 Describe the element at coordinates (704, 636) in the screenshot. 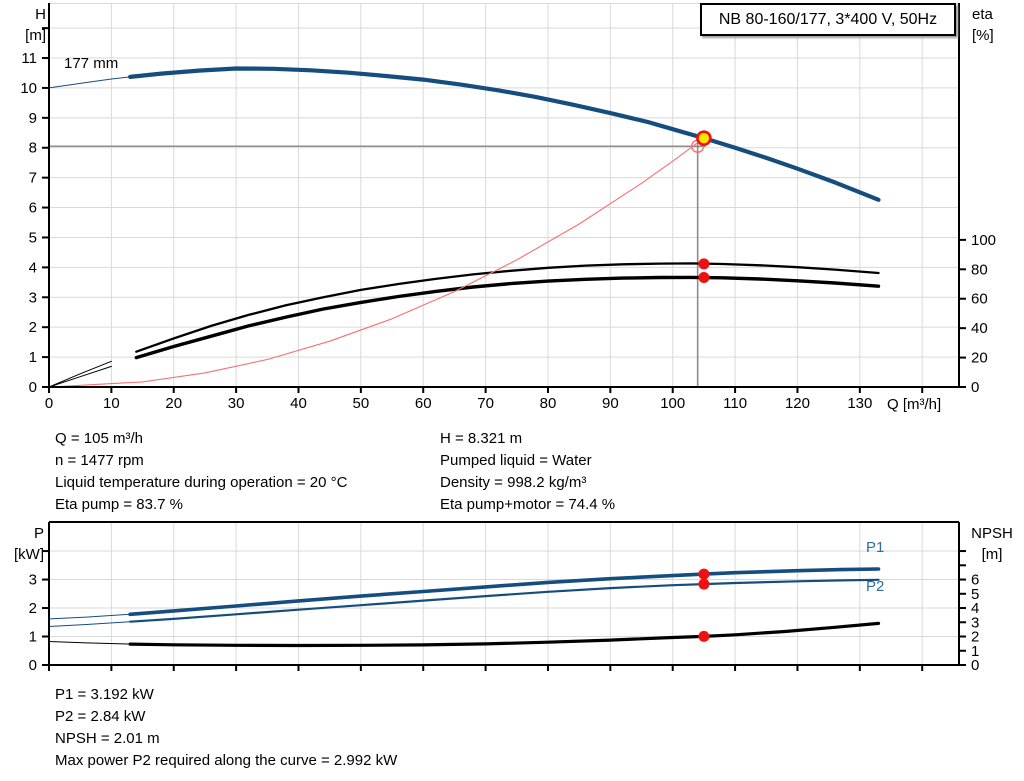

I see `npsh-point` at that location.